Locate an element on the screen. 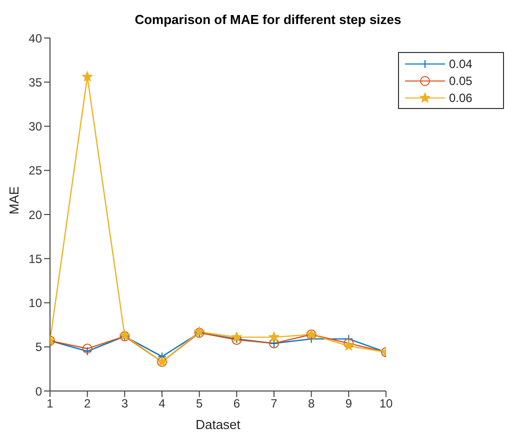 The width and height of the screenshot is (526, 441). x-tick-label: 10 is located at coordinates (386, 403).